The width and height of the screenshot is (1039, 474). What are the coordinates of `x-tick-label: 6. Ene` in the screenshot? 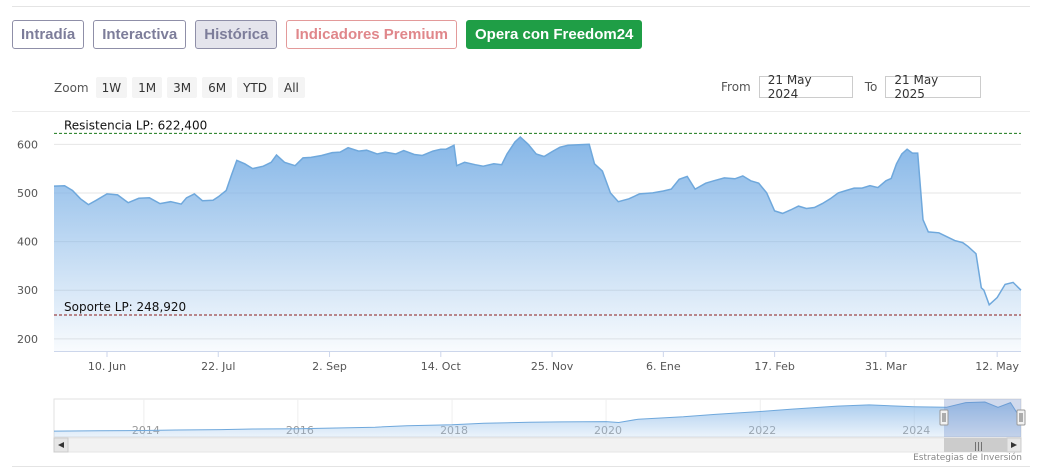 It's located at (663, 366).